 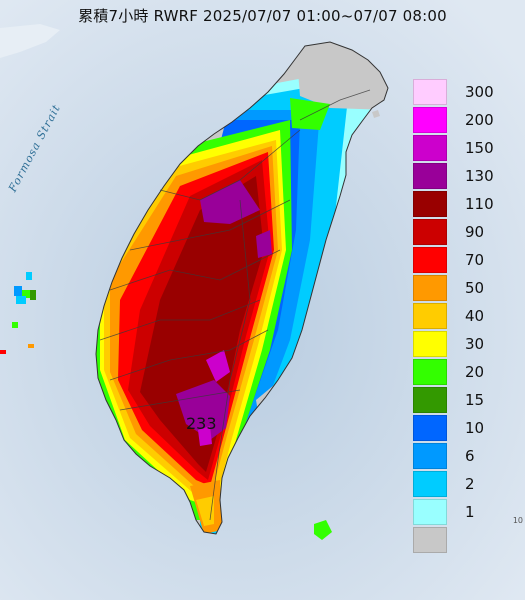 What do you see at coordinates (475, 288) in the screenshot?
I see `legend-label: 50` at bounding box center [475, 288].